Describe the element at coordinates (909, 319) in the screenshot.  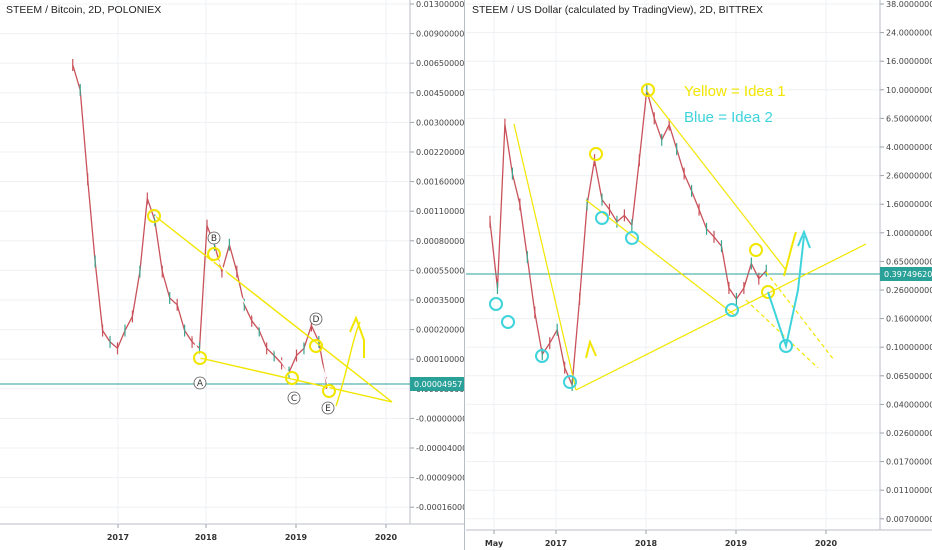
I see `y-tick-label: 0.16000000` at that location.